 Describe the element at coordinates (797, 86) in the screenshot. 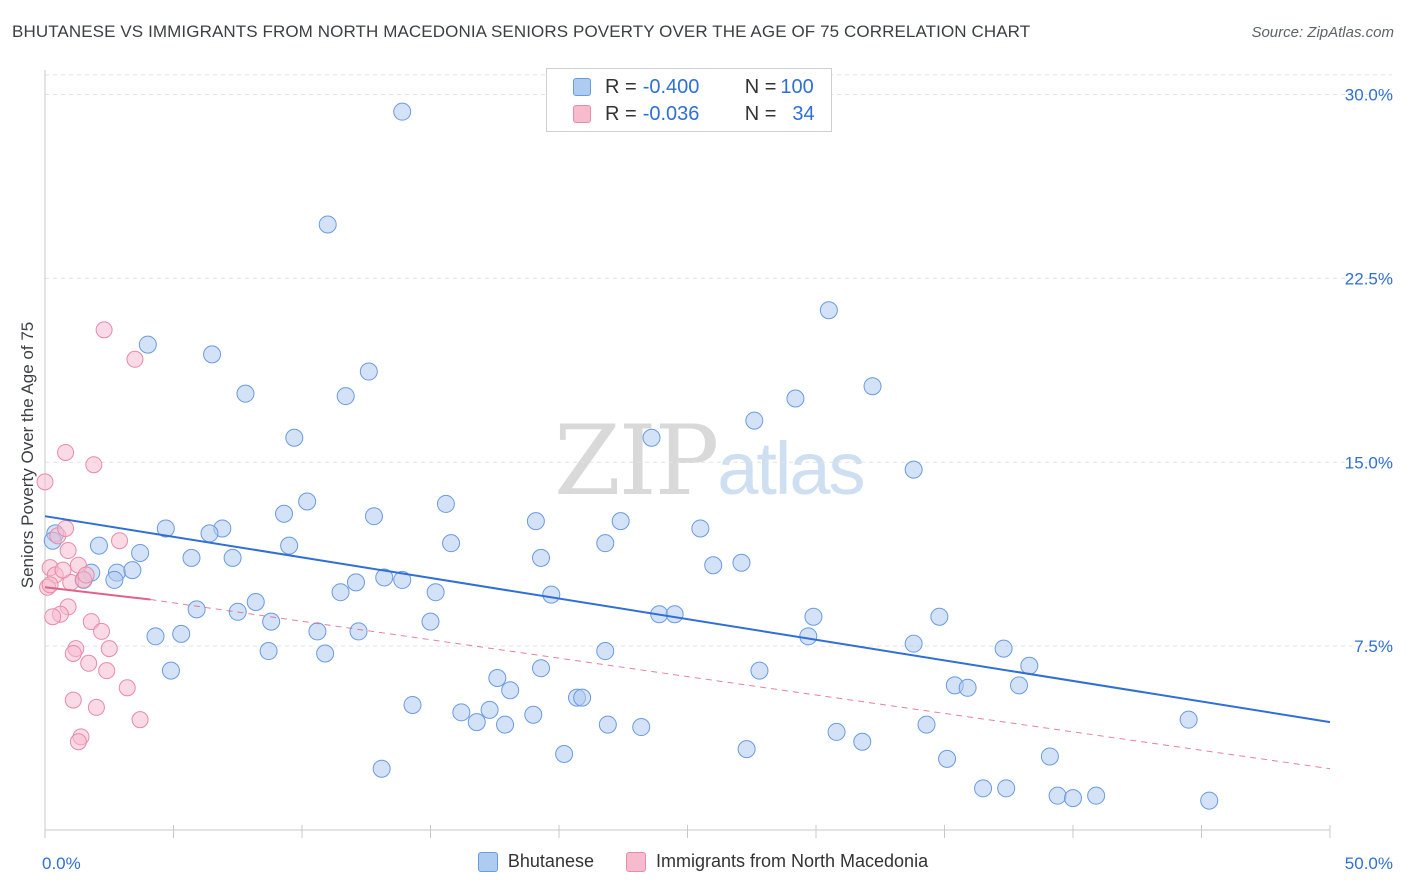

I see `legend-n-value: 100` at that location.